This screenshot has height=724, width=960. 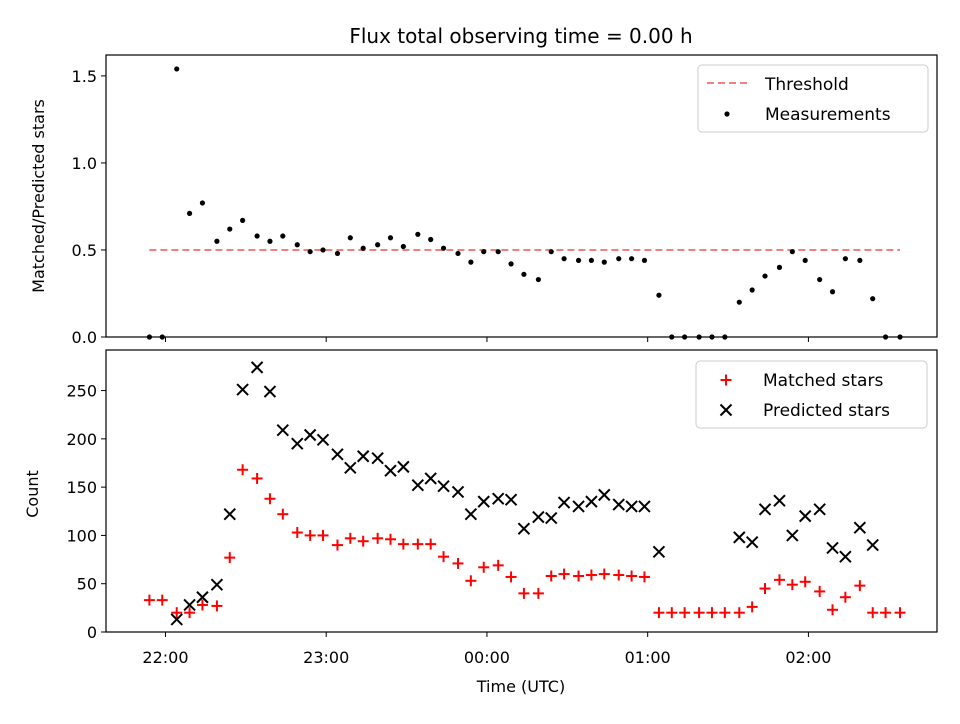 I want to click on ratio-ytick-label: 0.0, so click(x=84, y=337).